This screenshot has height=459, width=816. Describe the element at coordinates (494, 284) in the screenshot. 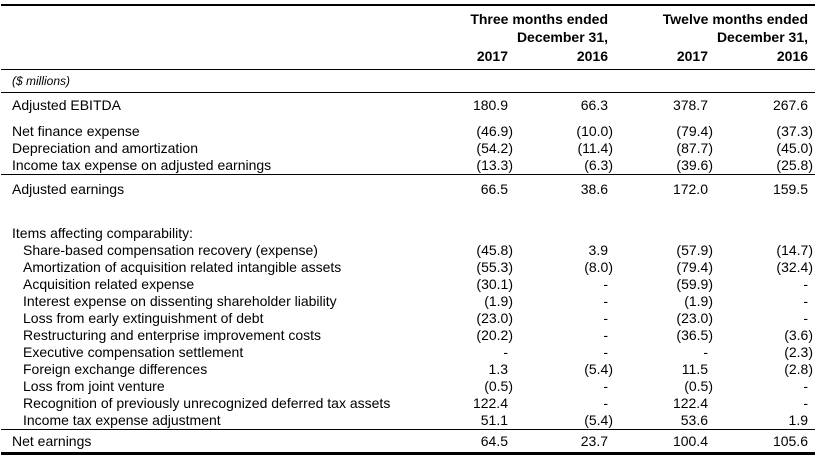

I see `cell-value: (30.1)` at that location.